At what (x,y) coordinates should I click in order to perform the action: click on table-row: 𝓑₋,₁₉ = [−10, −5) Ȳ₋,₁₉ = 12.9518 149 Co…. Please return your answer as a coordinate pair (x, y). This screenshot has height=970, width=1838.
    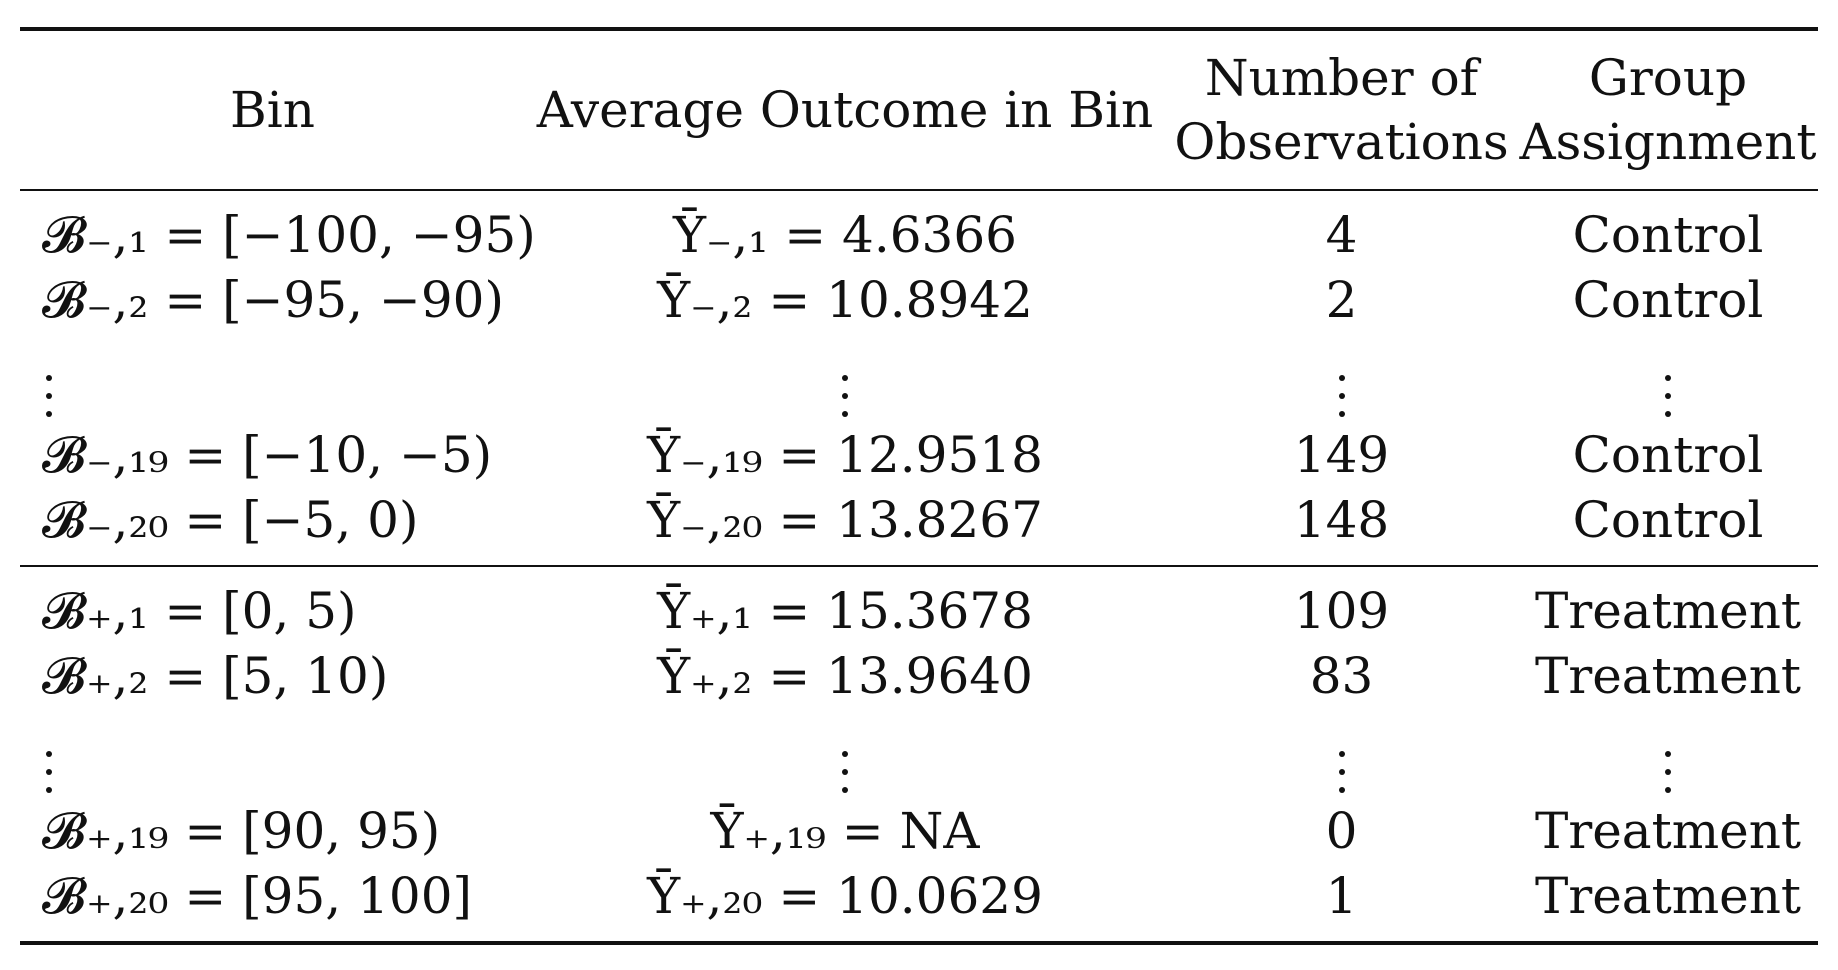
    Looking at the image, I should click on (919, 455).